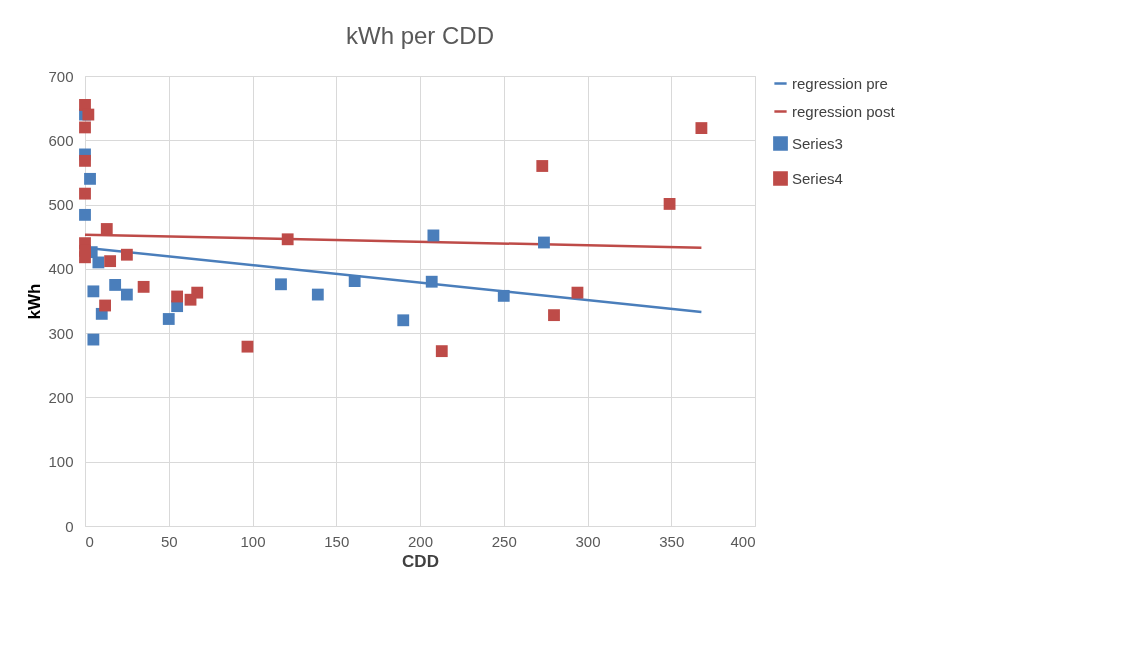  Describe the element at coordinates (89, 541) in the screenshot. I see `x-tick-label: 0` at that location.